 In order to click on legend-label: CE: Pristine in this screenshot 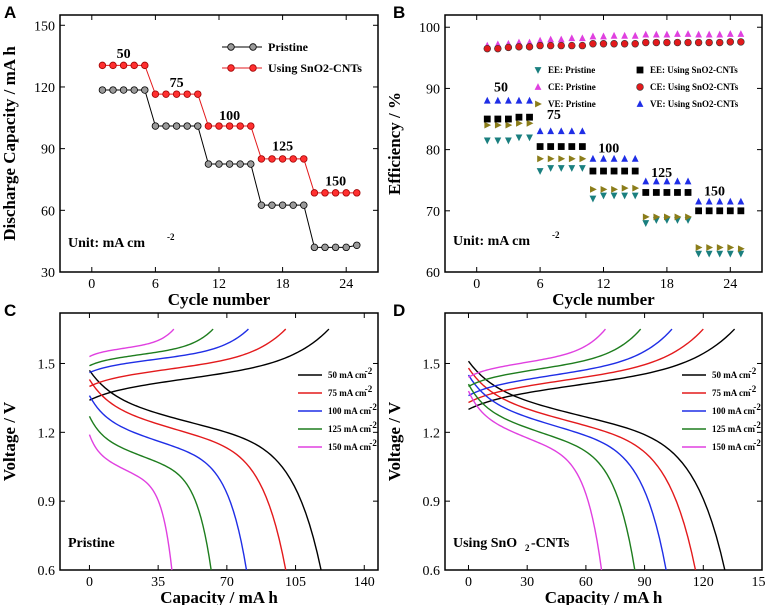, I will do `click(572, 87)`.